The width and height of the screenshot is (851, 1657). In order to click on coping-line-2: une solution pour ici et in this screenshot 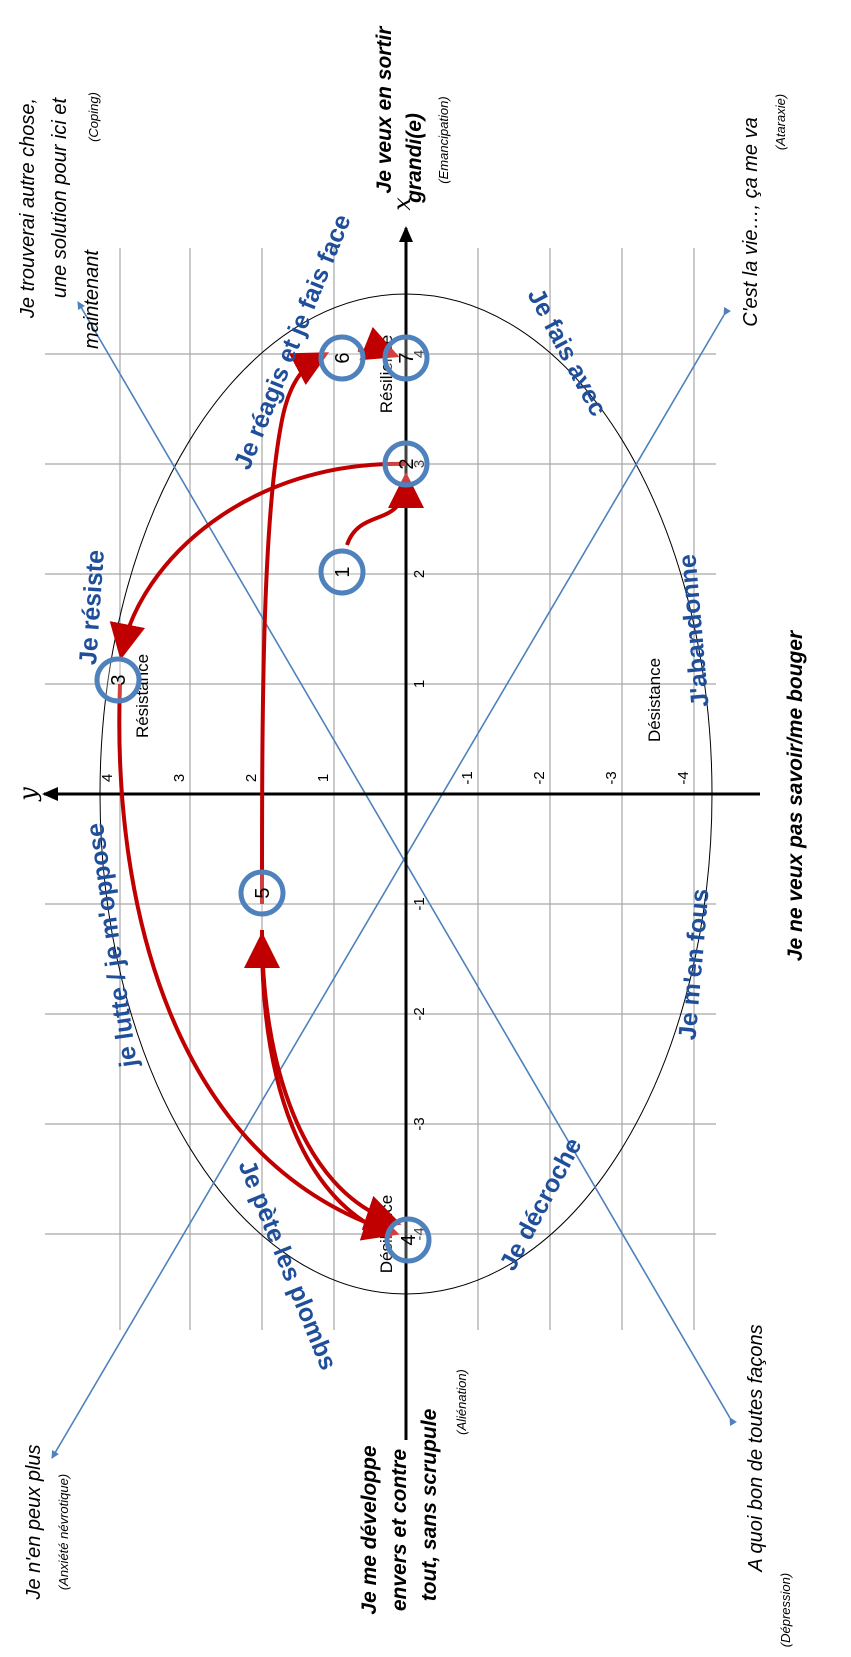, I will do `click(60, 198)`.